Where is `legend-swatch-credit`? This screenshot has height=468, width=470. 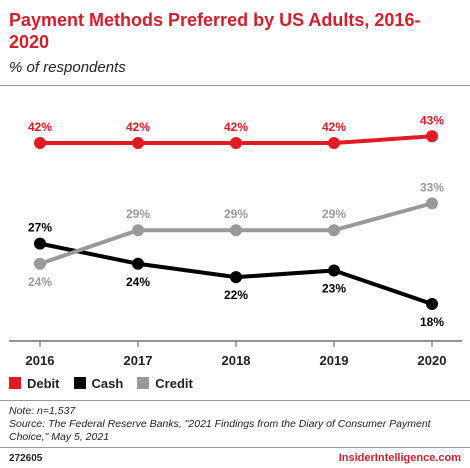
legend-swatch-credit is located at coordinates (143, 383).